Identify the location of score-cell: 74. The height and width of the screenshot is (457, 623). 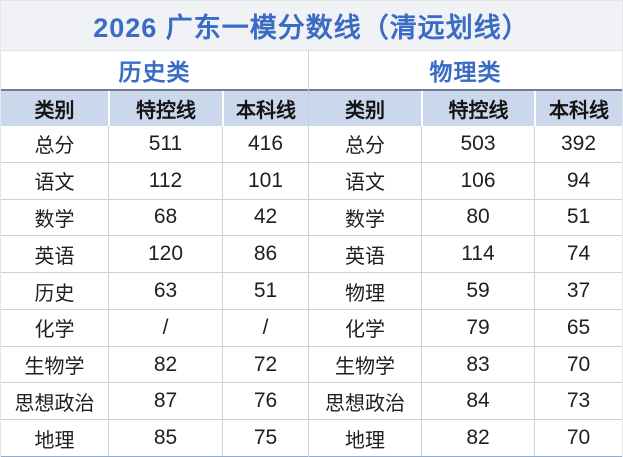
(578, 254).